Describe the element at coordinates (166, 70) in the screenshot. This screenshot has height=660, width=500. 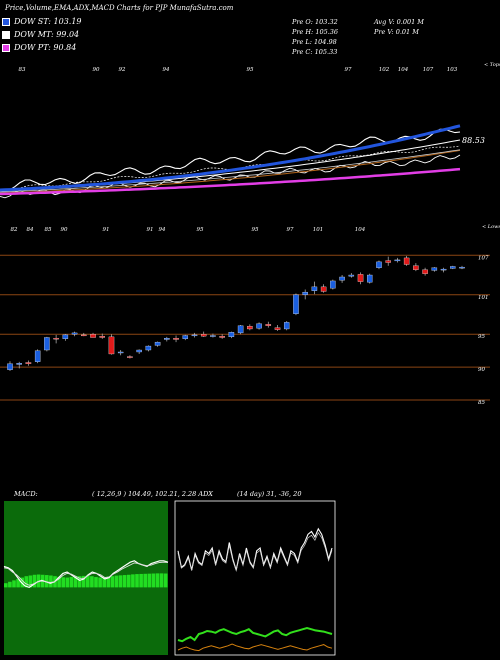
I see `ema-top-tick: 94` at that location.